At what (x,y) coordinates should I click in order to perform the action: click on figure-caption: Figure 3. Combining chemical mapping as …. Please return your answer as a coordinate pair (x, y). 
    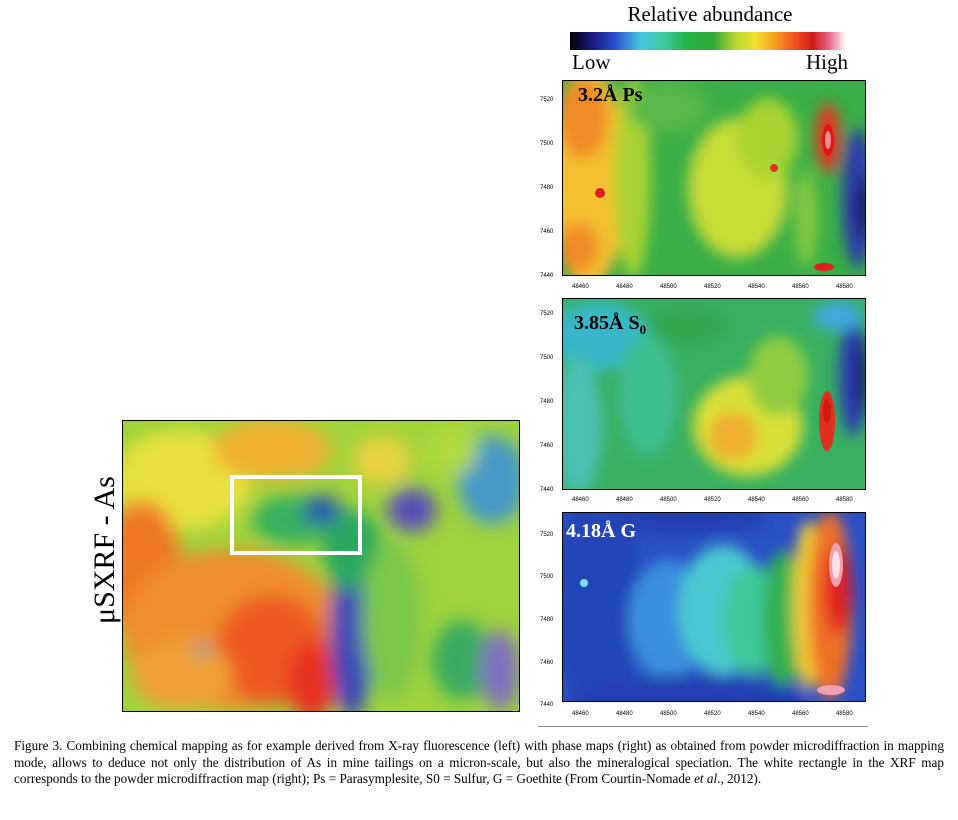
    Looking at the image, I should click on (479, 763).